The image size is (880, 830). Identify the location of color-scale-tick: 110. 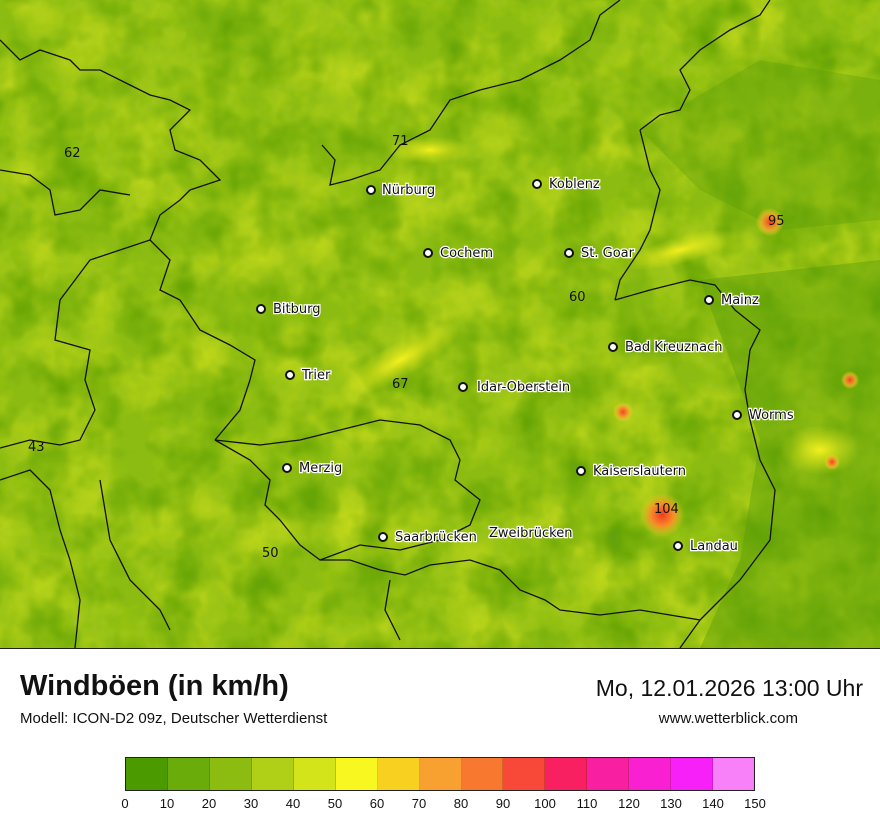
(587, 803).